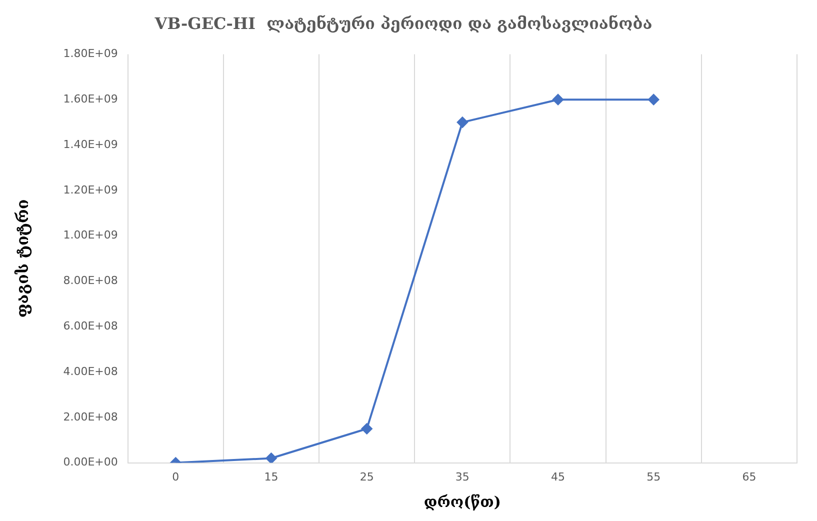 The image size is (817, 521). Describe the element at coordinates (90, 144) in the screenshot. I see `y-tick-label: 1.40E+09` at that location.